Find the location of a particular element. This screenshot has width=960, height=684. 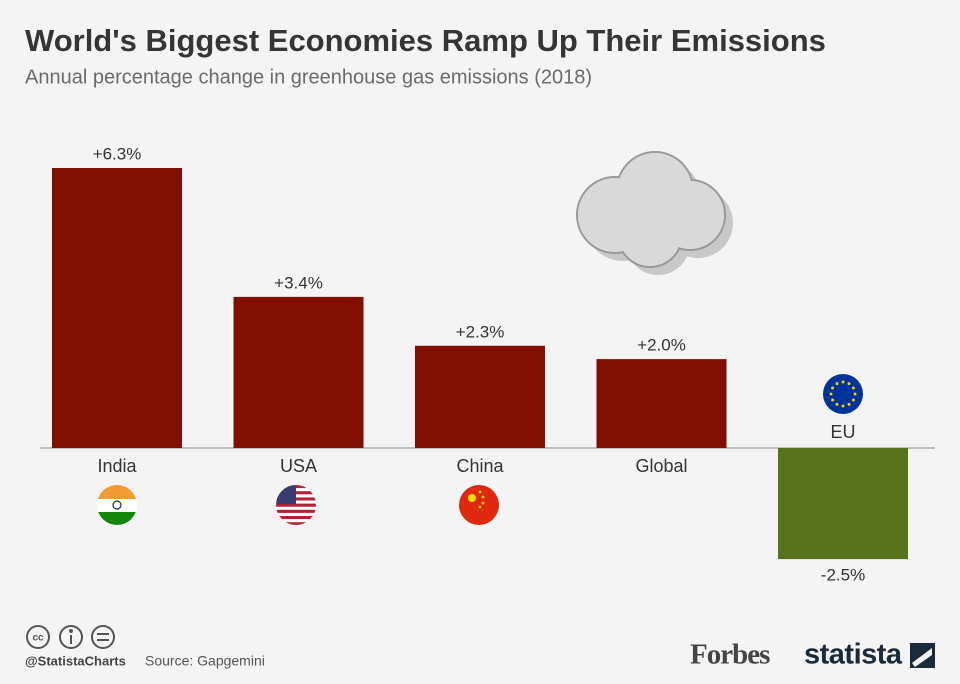

category-label: India is located at coordinates (117, 466).